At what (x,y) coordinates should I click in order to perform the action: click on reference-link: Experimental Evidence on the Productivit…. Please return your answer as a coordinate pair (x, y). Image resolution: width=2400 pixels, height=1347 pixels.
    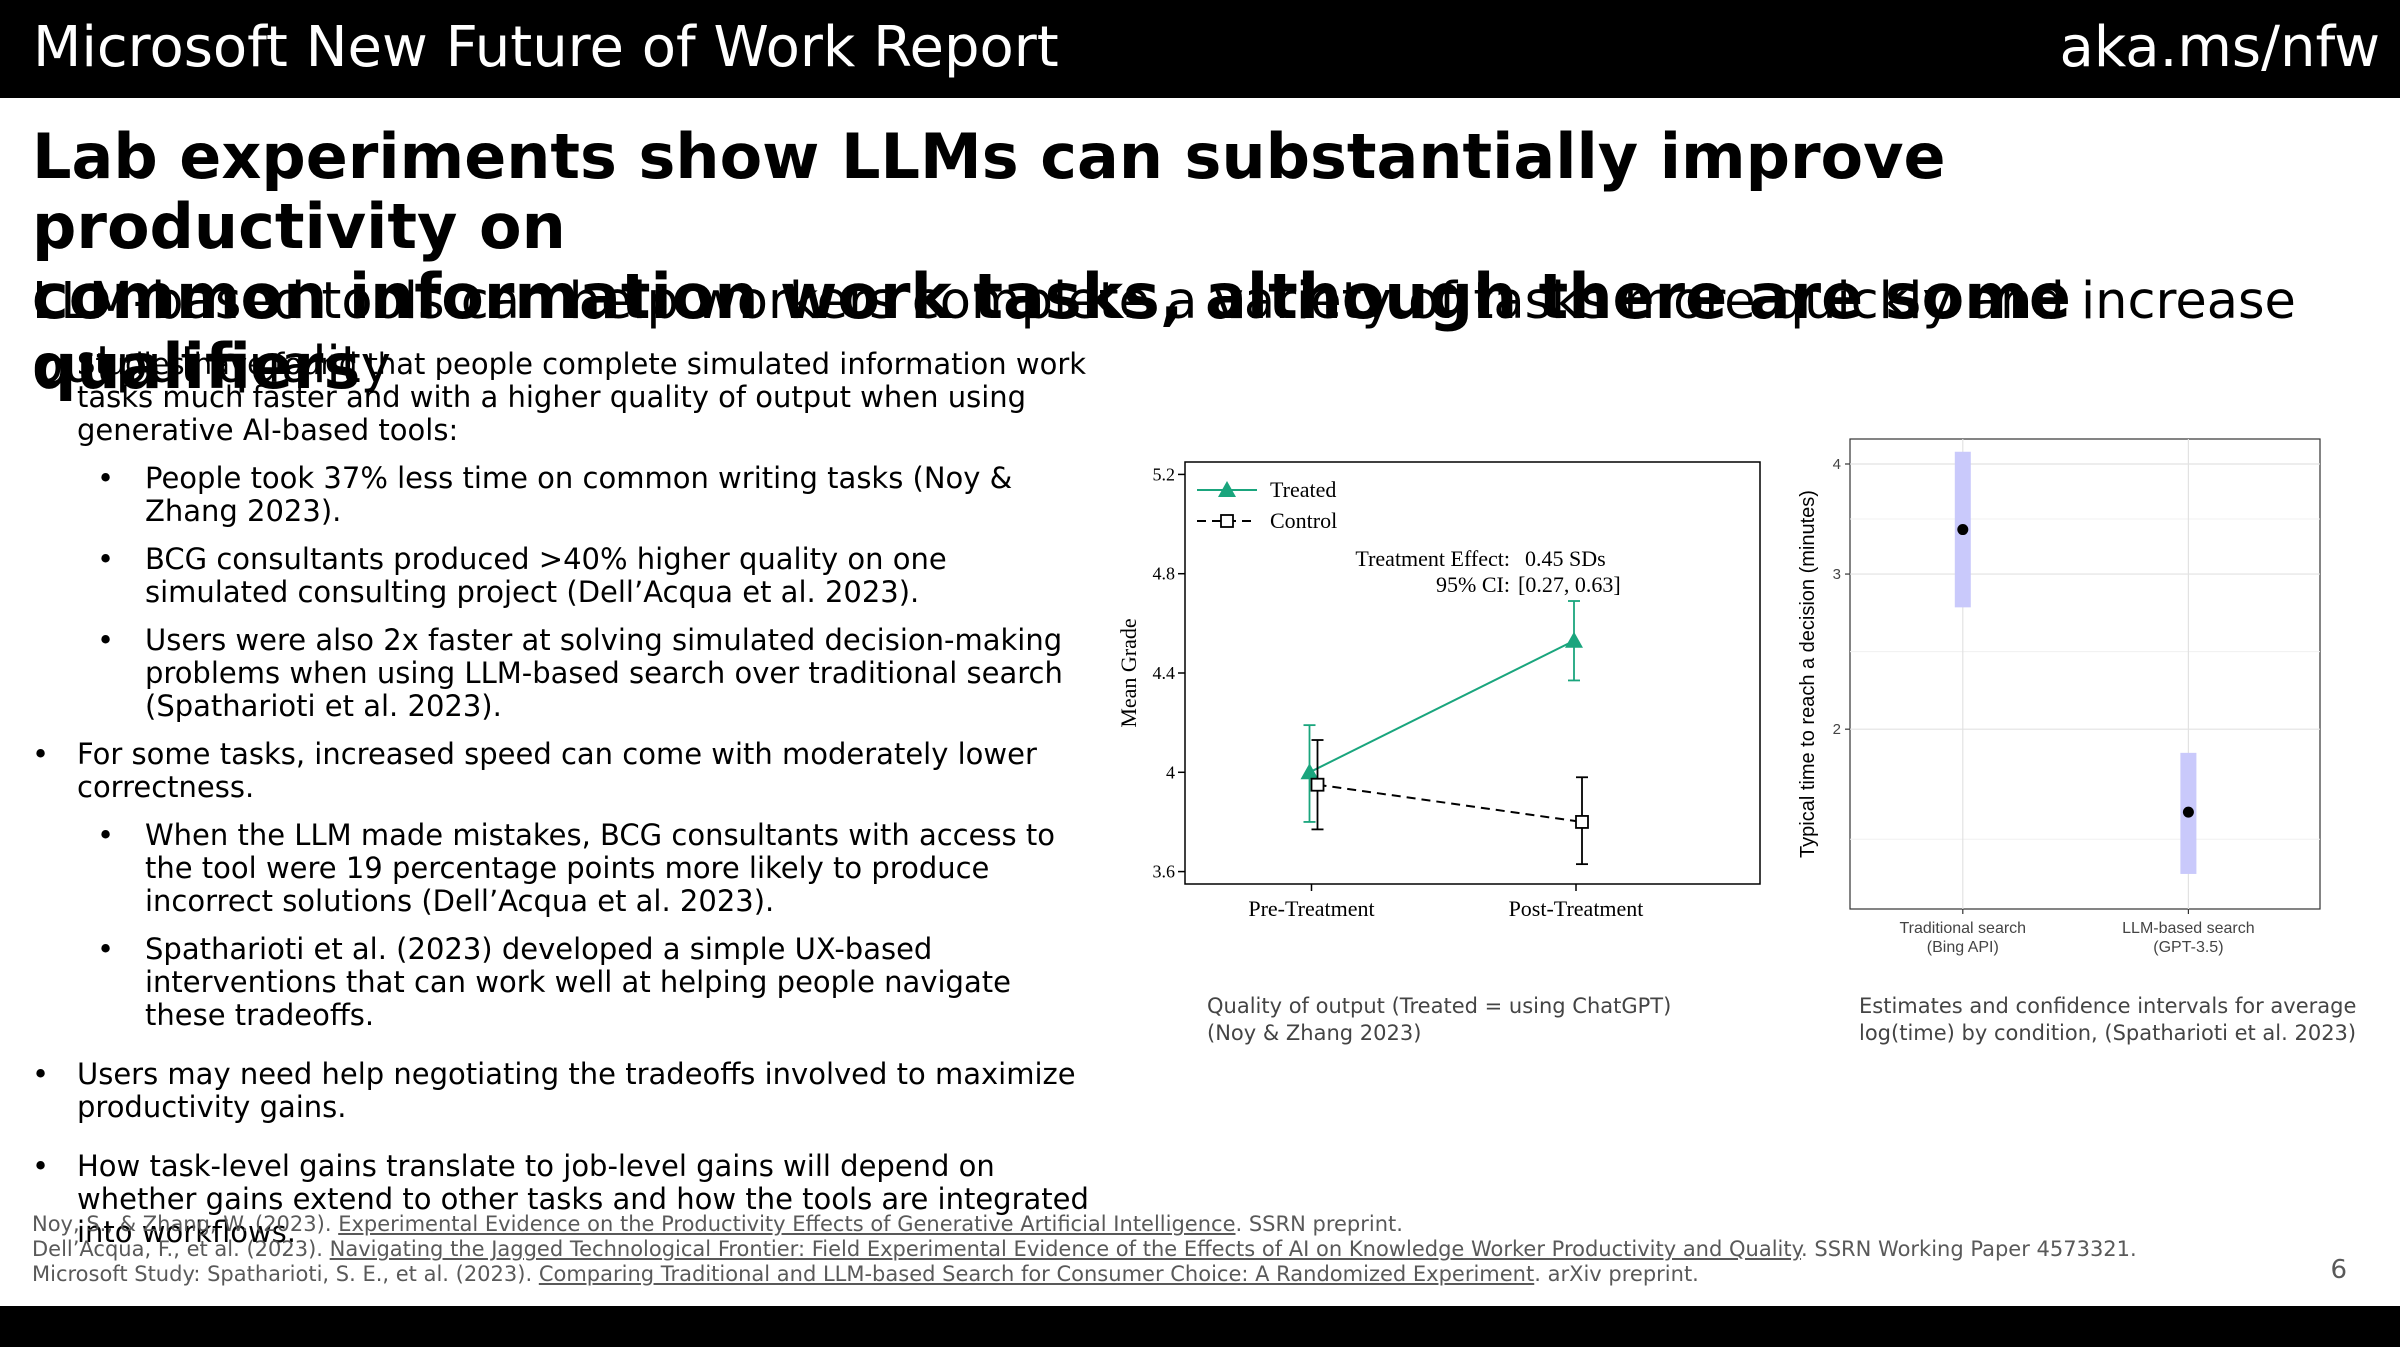
    Looking at the image, I should click on (787, 1224).